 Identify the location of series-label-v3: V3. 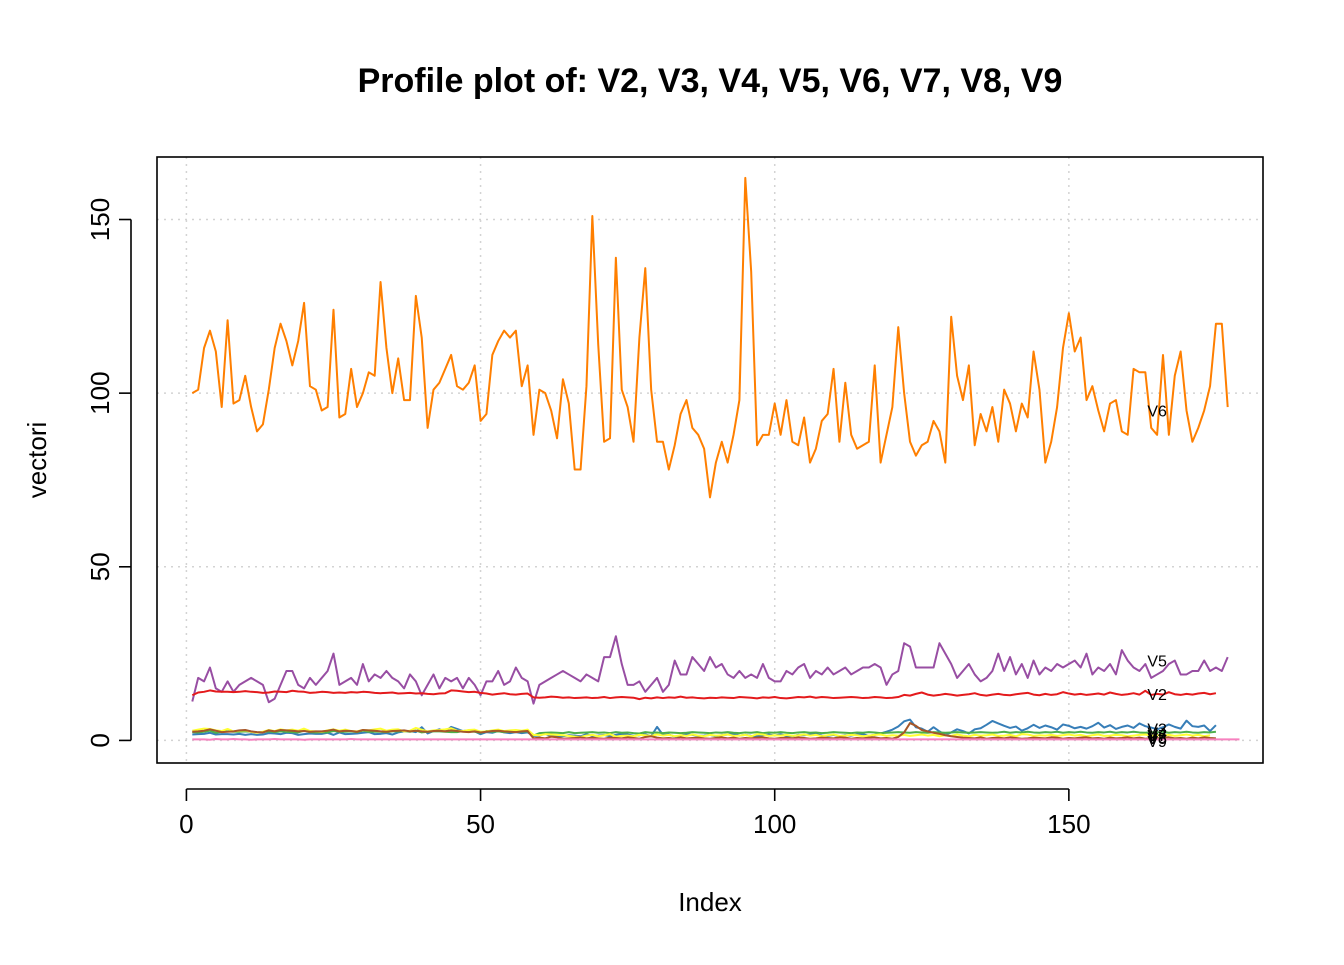
(1157, 729).